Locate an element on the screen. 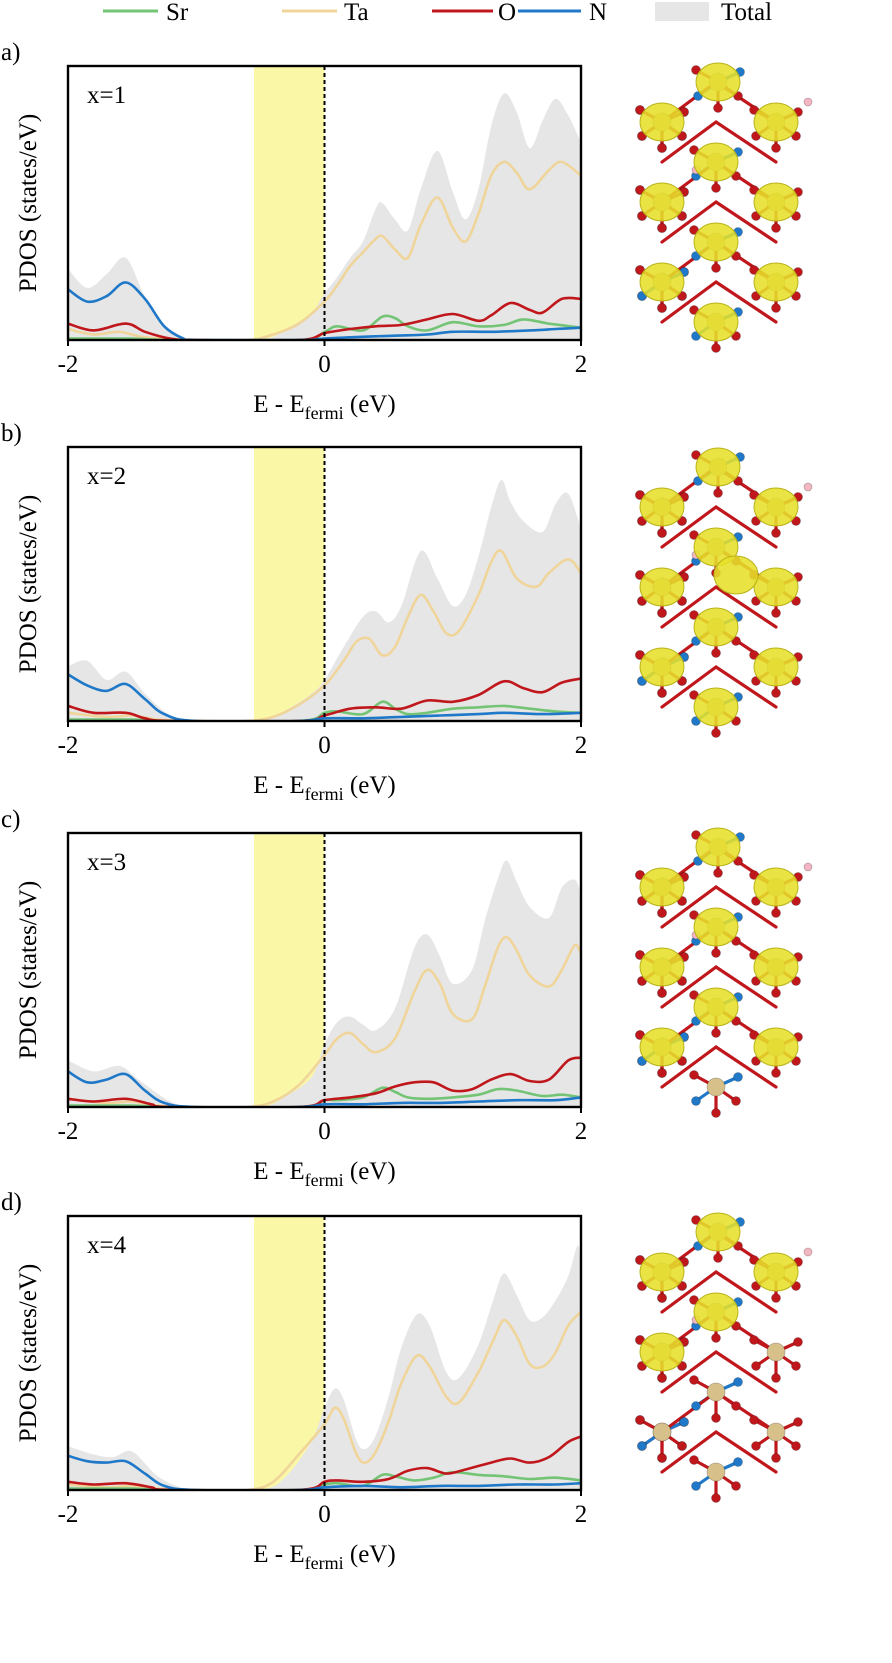  legend-label-n: N is located at coordinates (598, 13).